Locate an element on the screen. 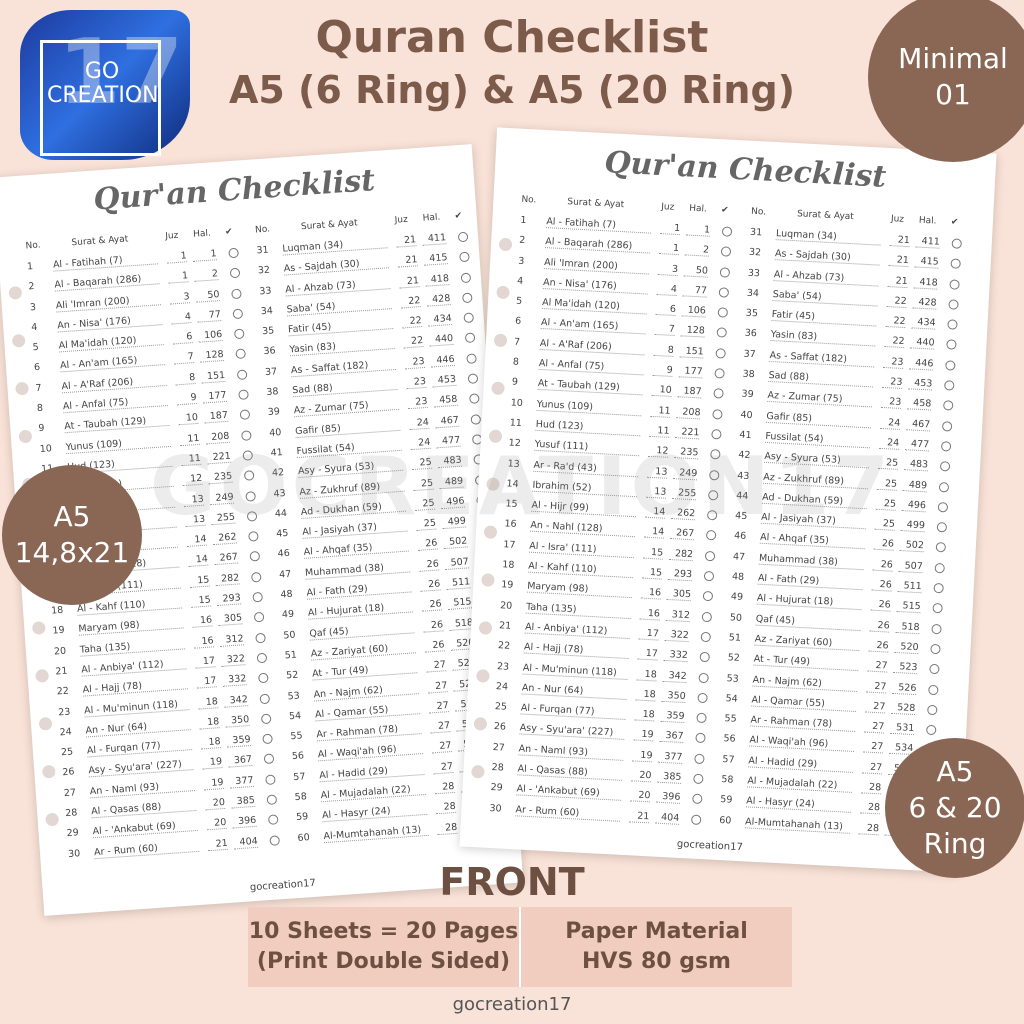  header-page: Hal. is located at coordinates (698, 209).